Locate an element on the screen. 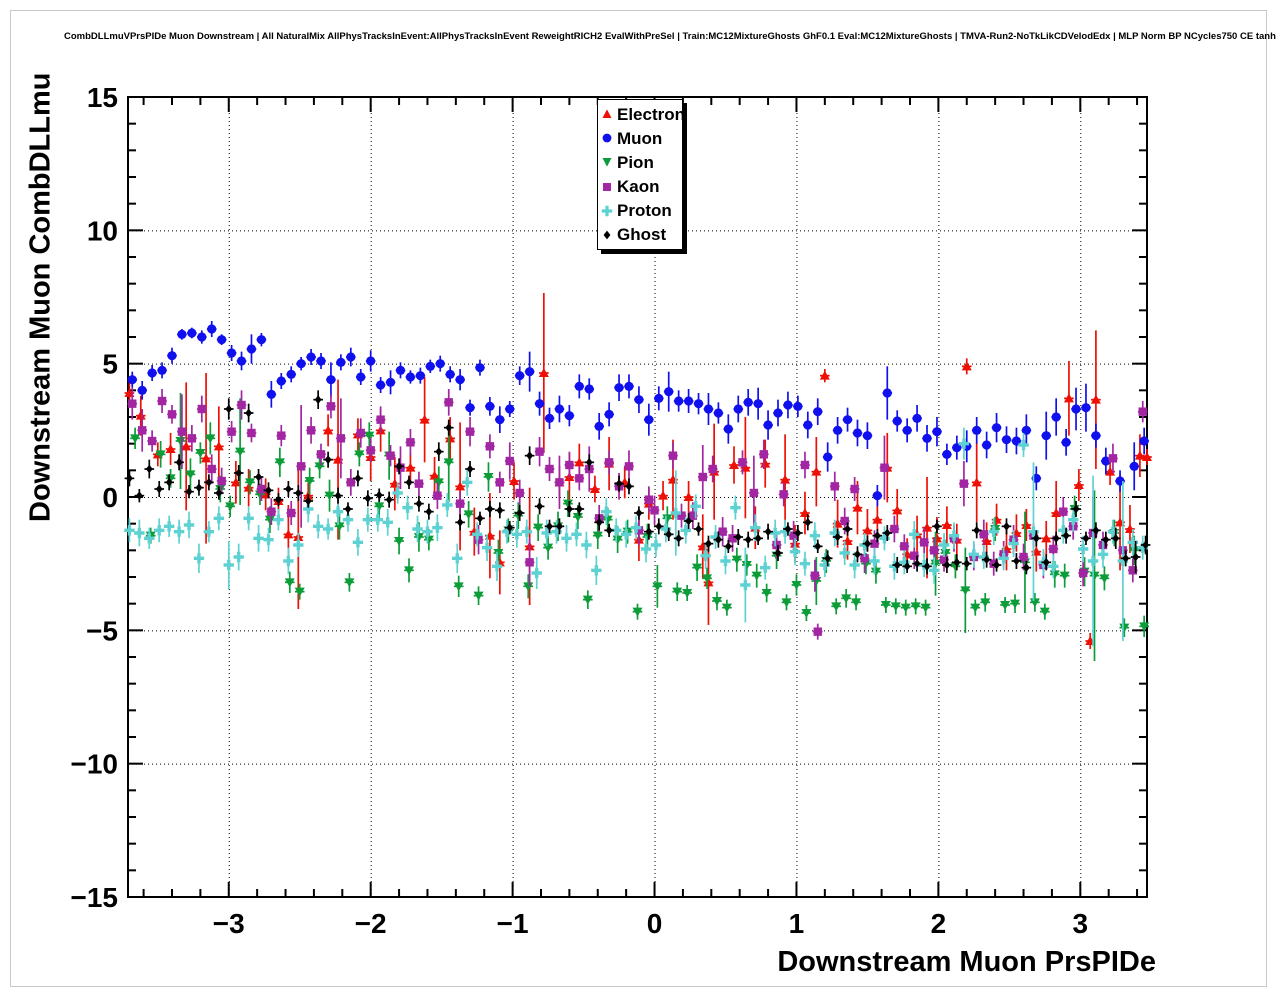  series-muon is located at coordinates (638, 414).